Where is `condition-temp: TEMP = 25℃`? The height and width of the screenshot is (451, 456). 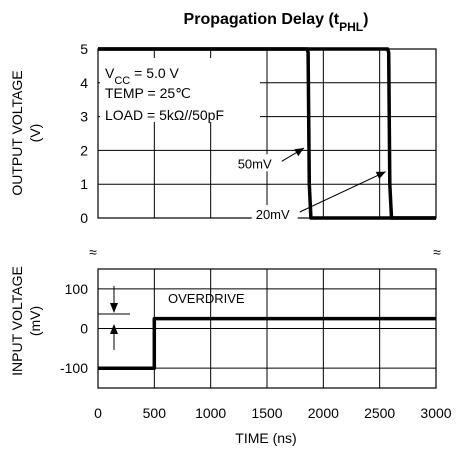
condition-temp: TEMP = 25℃ is located at coordinates (148, 93).